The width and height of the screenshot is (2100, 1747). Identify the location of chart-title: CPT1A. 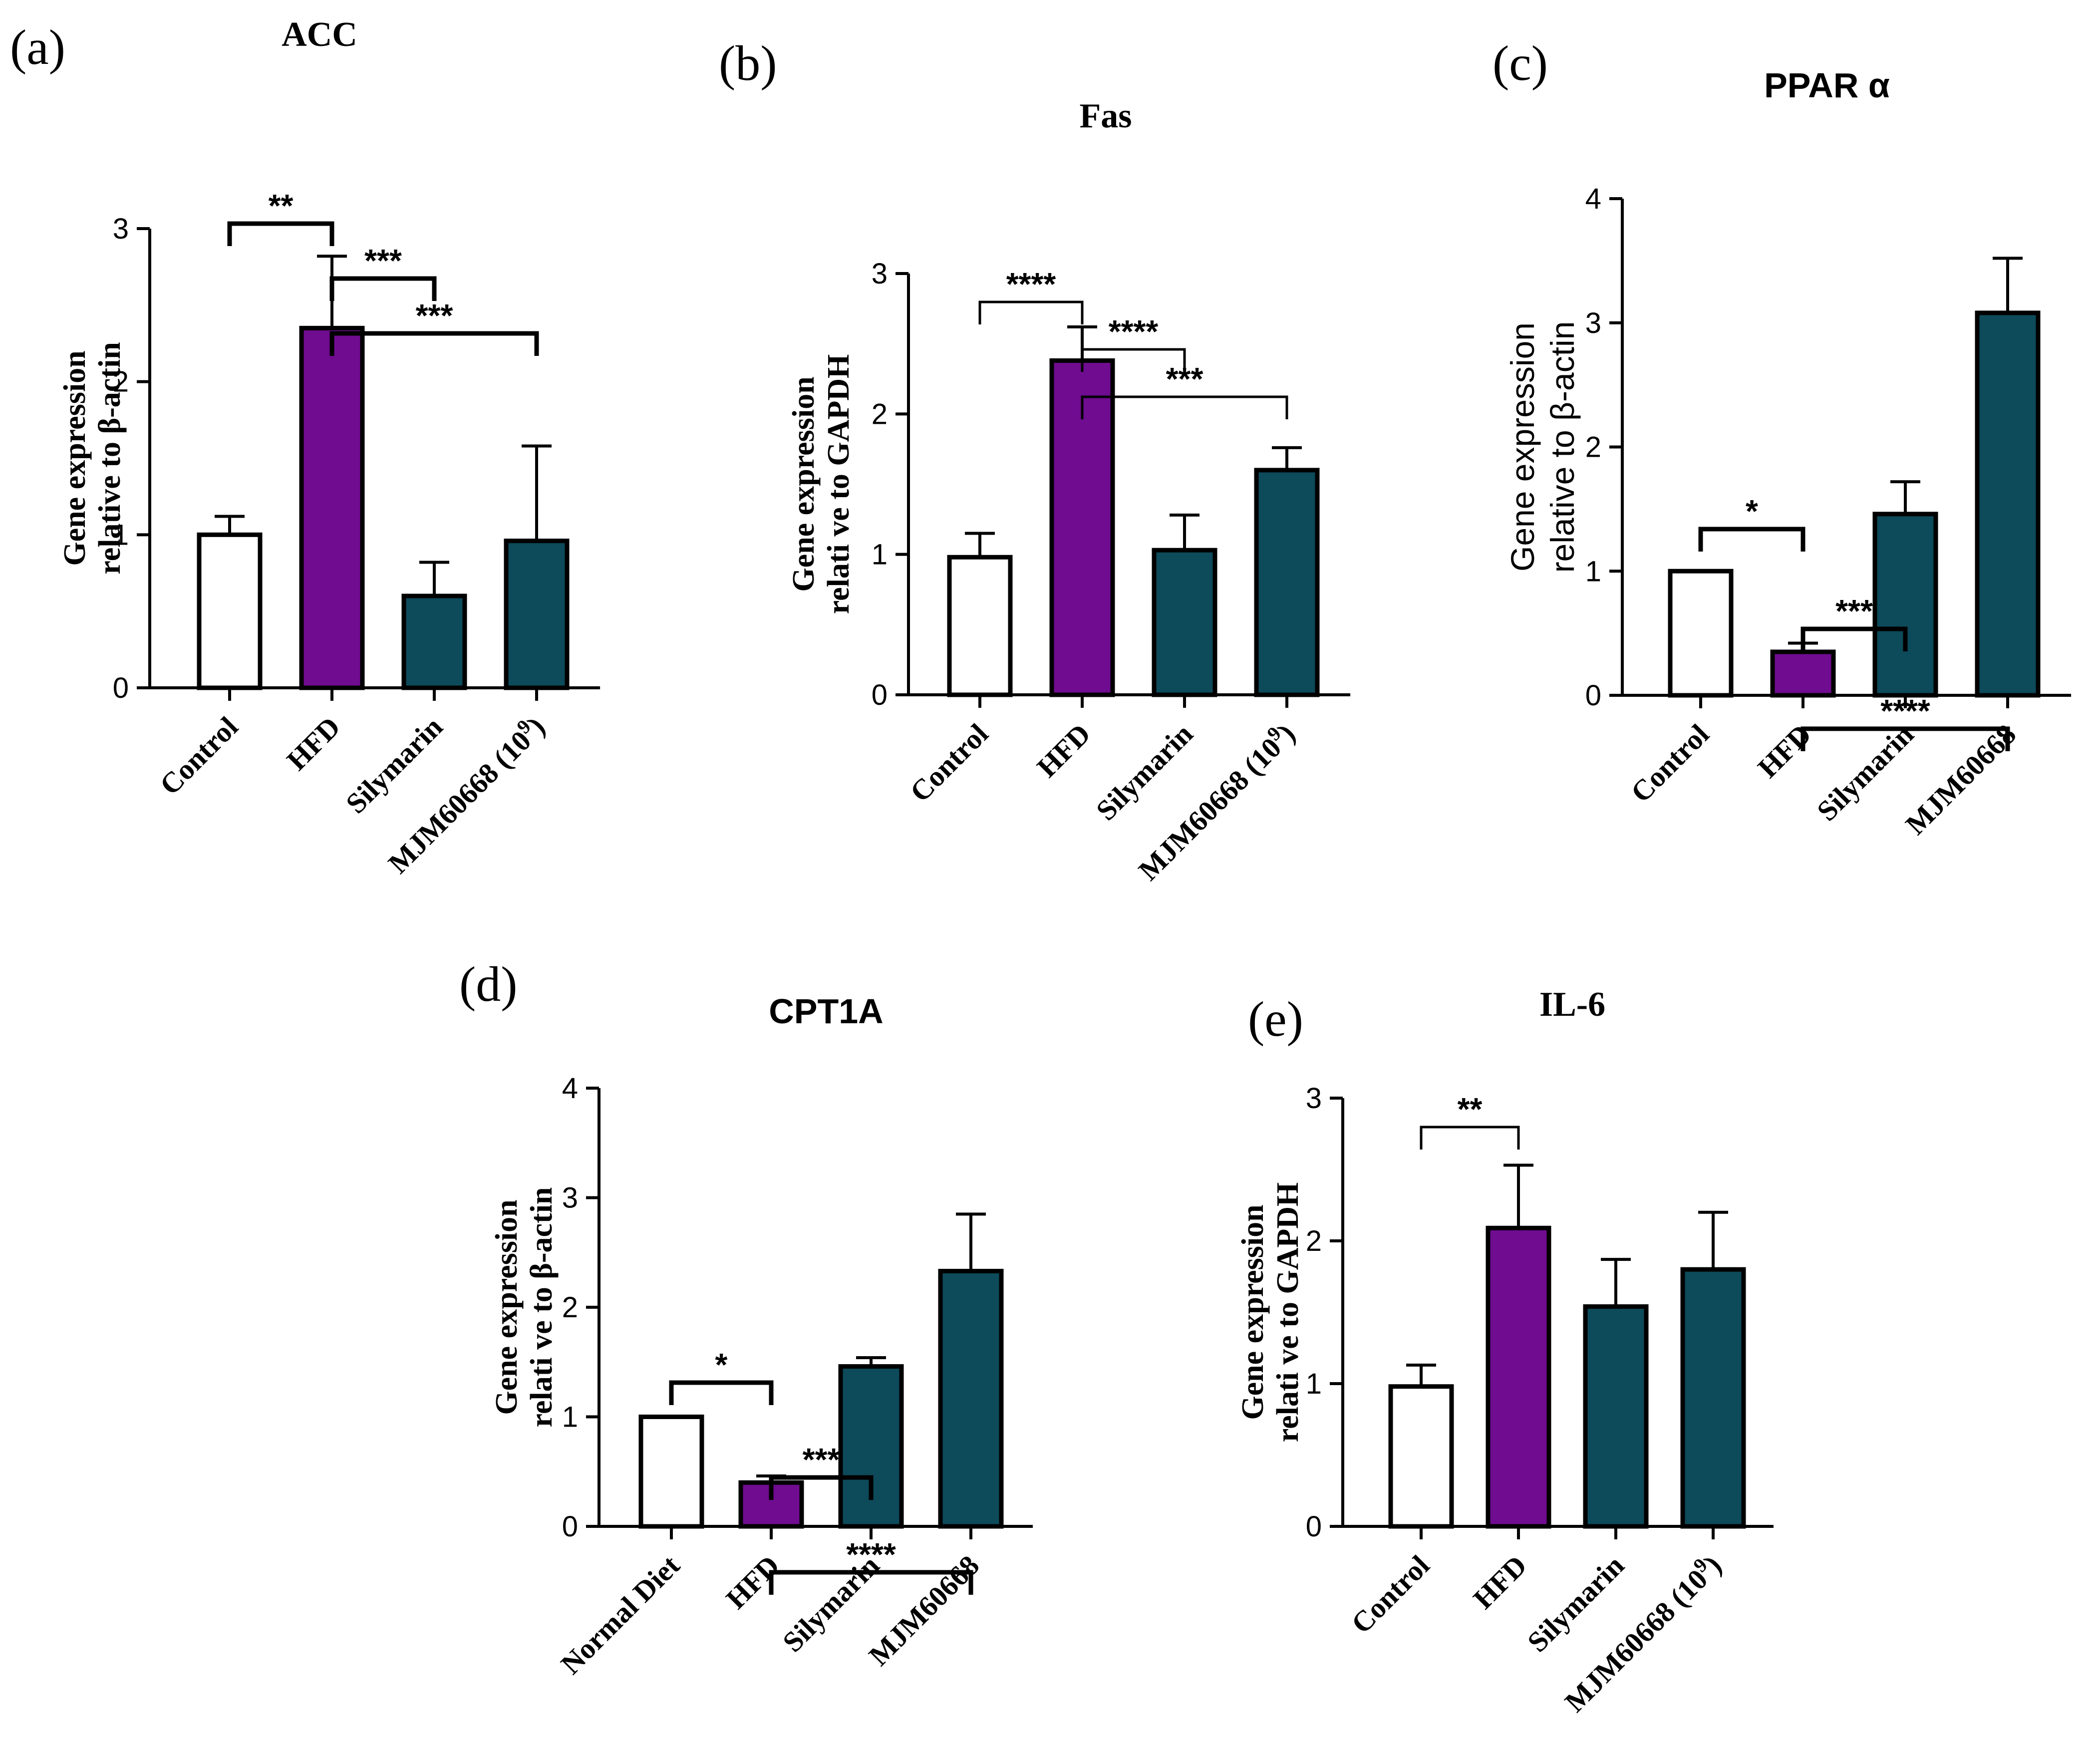
(826, 1012).